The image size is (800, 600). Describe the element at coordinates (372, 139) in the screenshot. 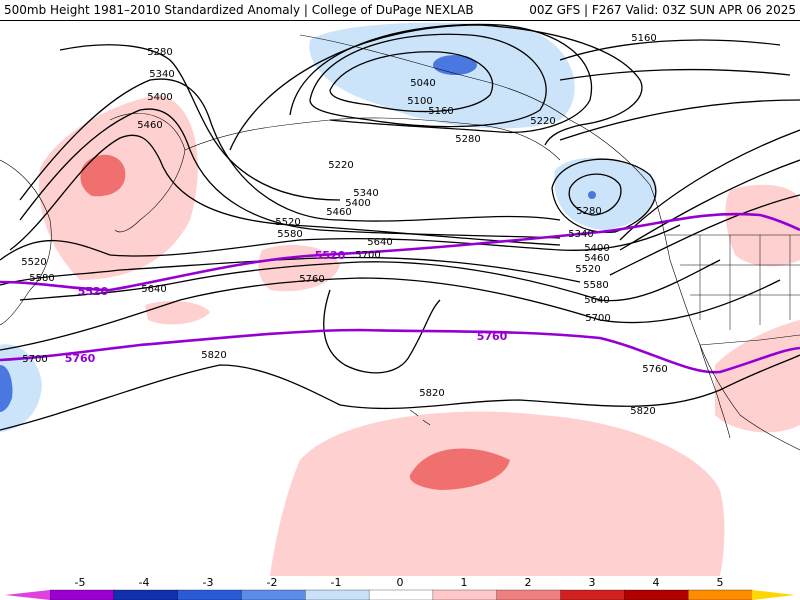

I see `coastline-aleutians` at that location.